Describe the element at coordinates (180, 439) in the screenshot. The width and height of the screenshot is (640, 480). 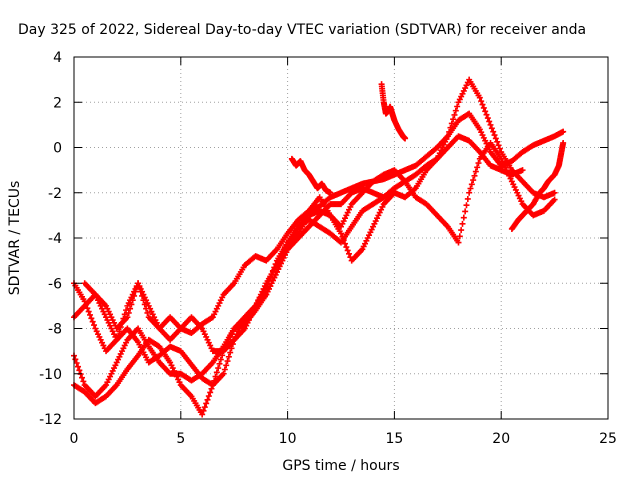
I see `x-tick-label: 5` at that location.